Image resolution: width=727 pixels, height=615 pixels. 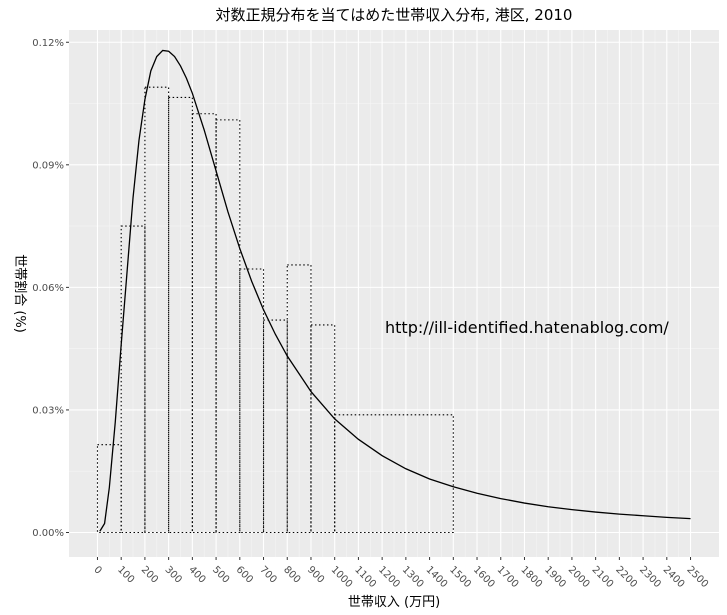 I want to click on x-axis-title: 世帯収入 (万円), so click(x=394, y=602).